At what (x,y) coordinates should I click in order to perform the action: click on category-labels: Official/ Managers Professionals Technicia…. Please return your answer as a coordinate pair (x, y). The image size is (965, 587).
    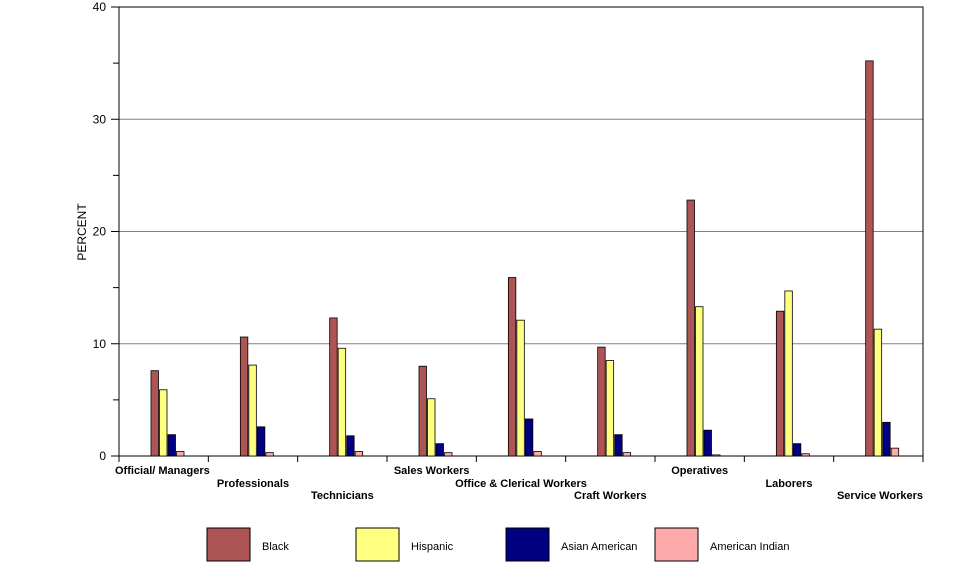
    Looking at the image, I should click on (519, 483).